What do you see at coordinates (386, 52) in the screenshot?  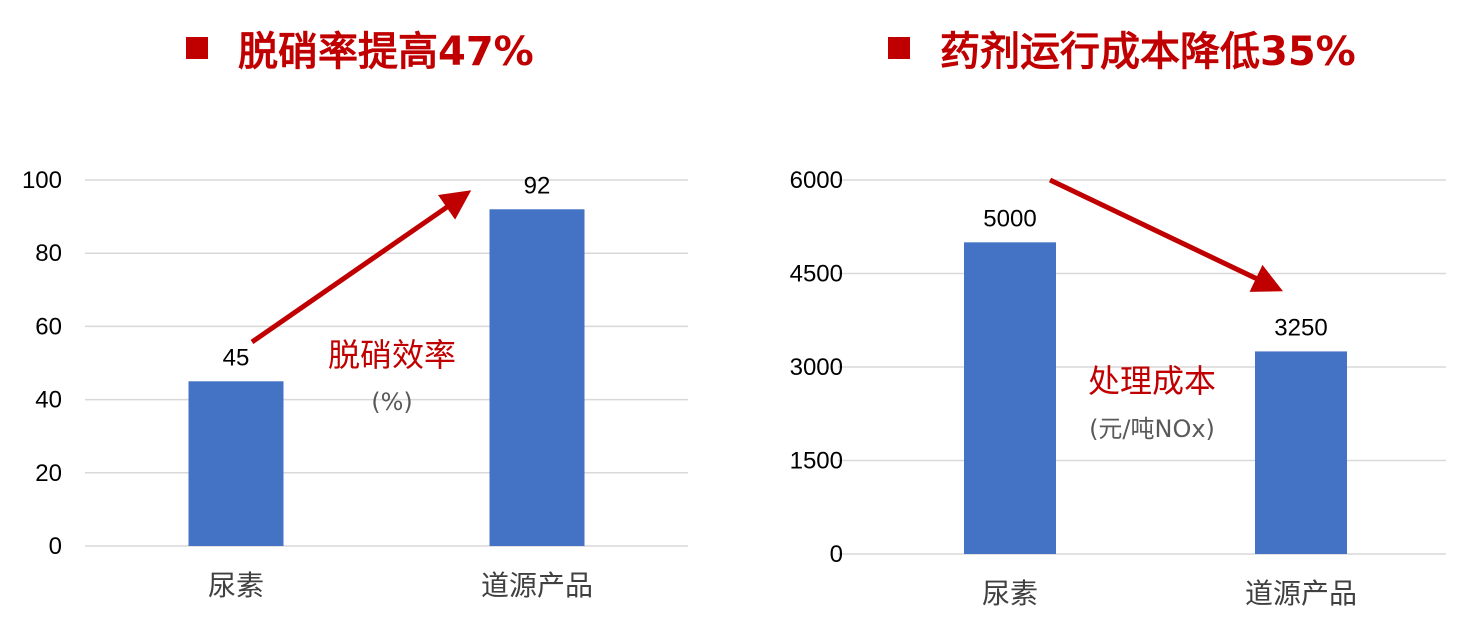 I see `heading-left-text: 脱硝率提高47%` at bounding box center [386, 52].